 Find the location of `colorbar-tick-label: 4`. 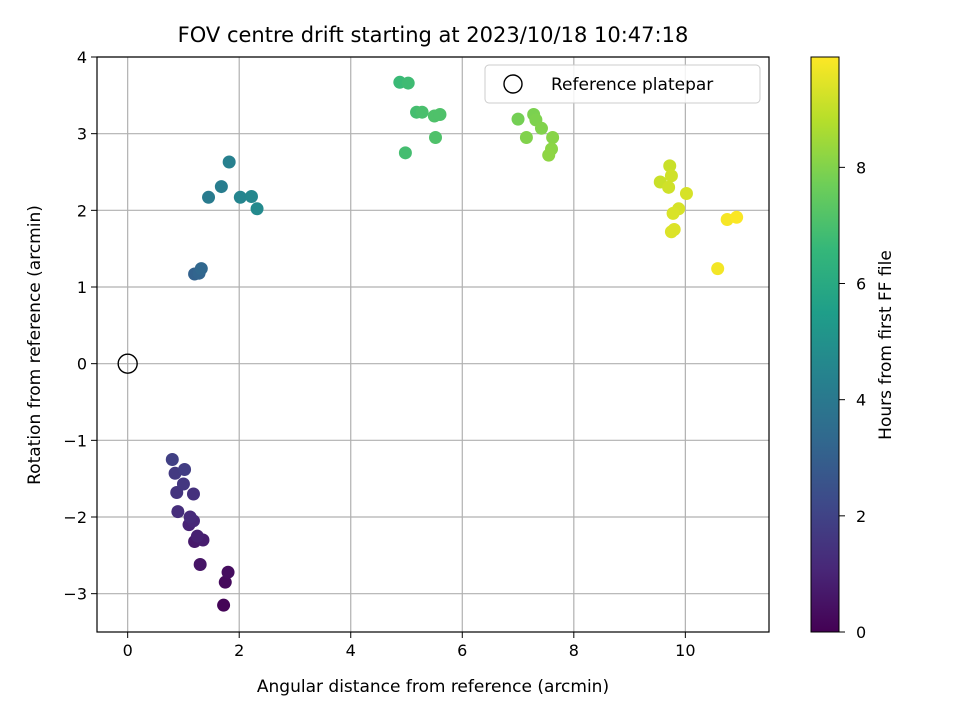

colorbar-tick-label: 4 is located at coordinates (861, 400).